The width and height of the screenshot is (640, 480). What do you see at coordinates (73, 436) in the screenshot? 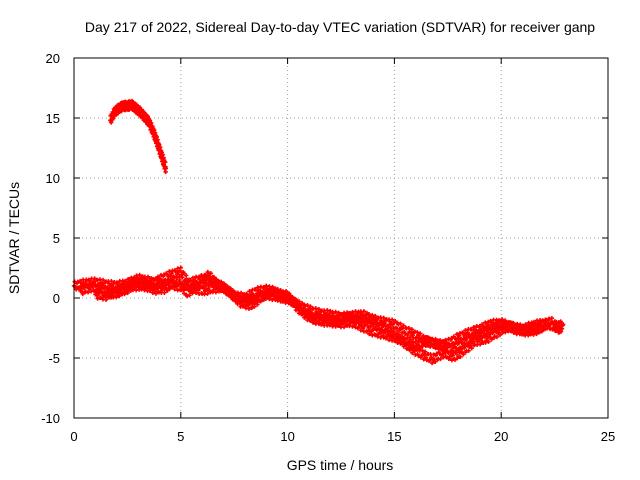
I see `x-tick-label: 0` at bounding box center [73, 436].